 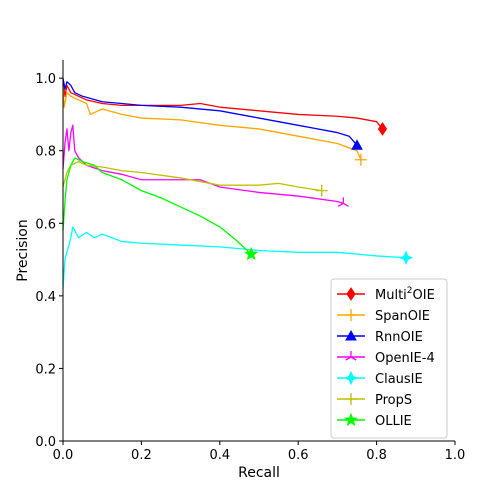 I want to click on x-tick-label: 0.0, so click(x=63, y=455).